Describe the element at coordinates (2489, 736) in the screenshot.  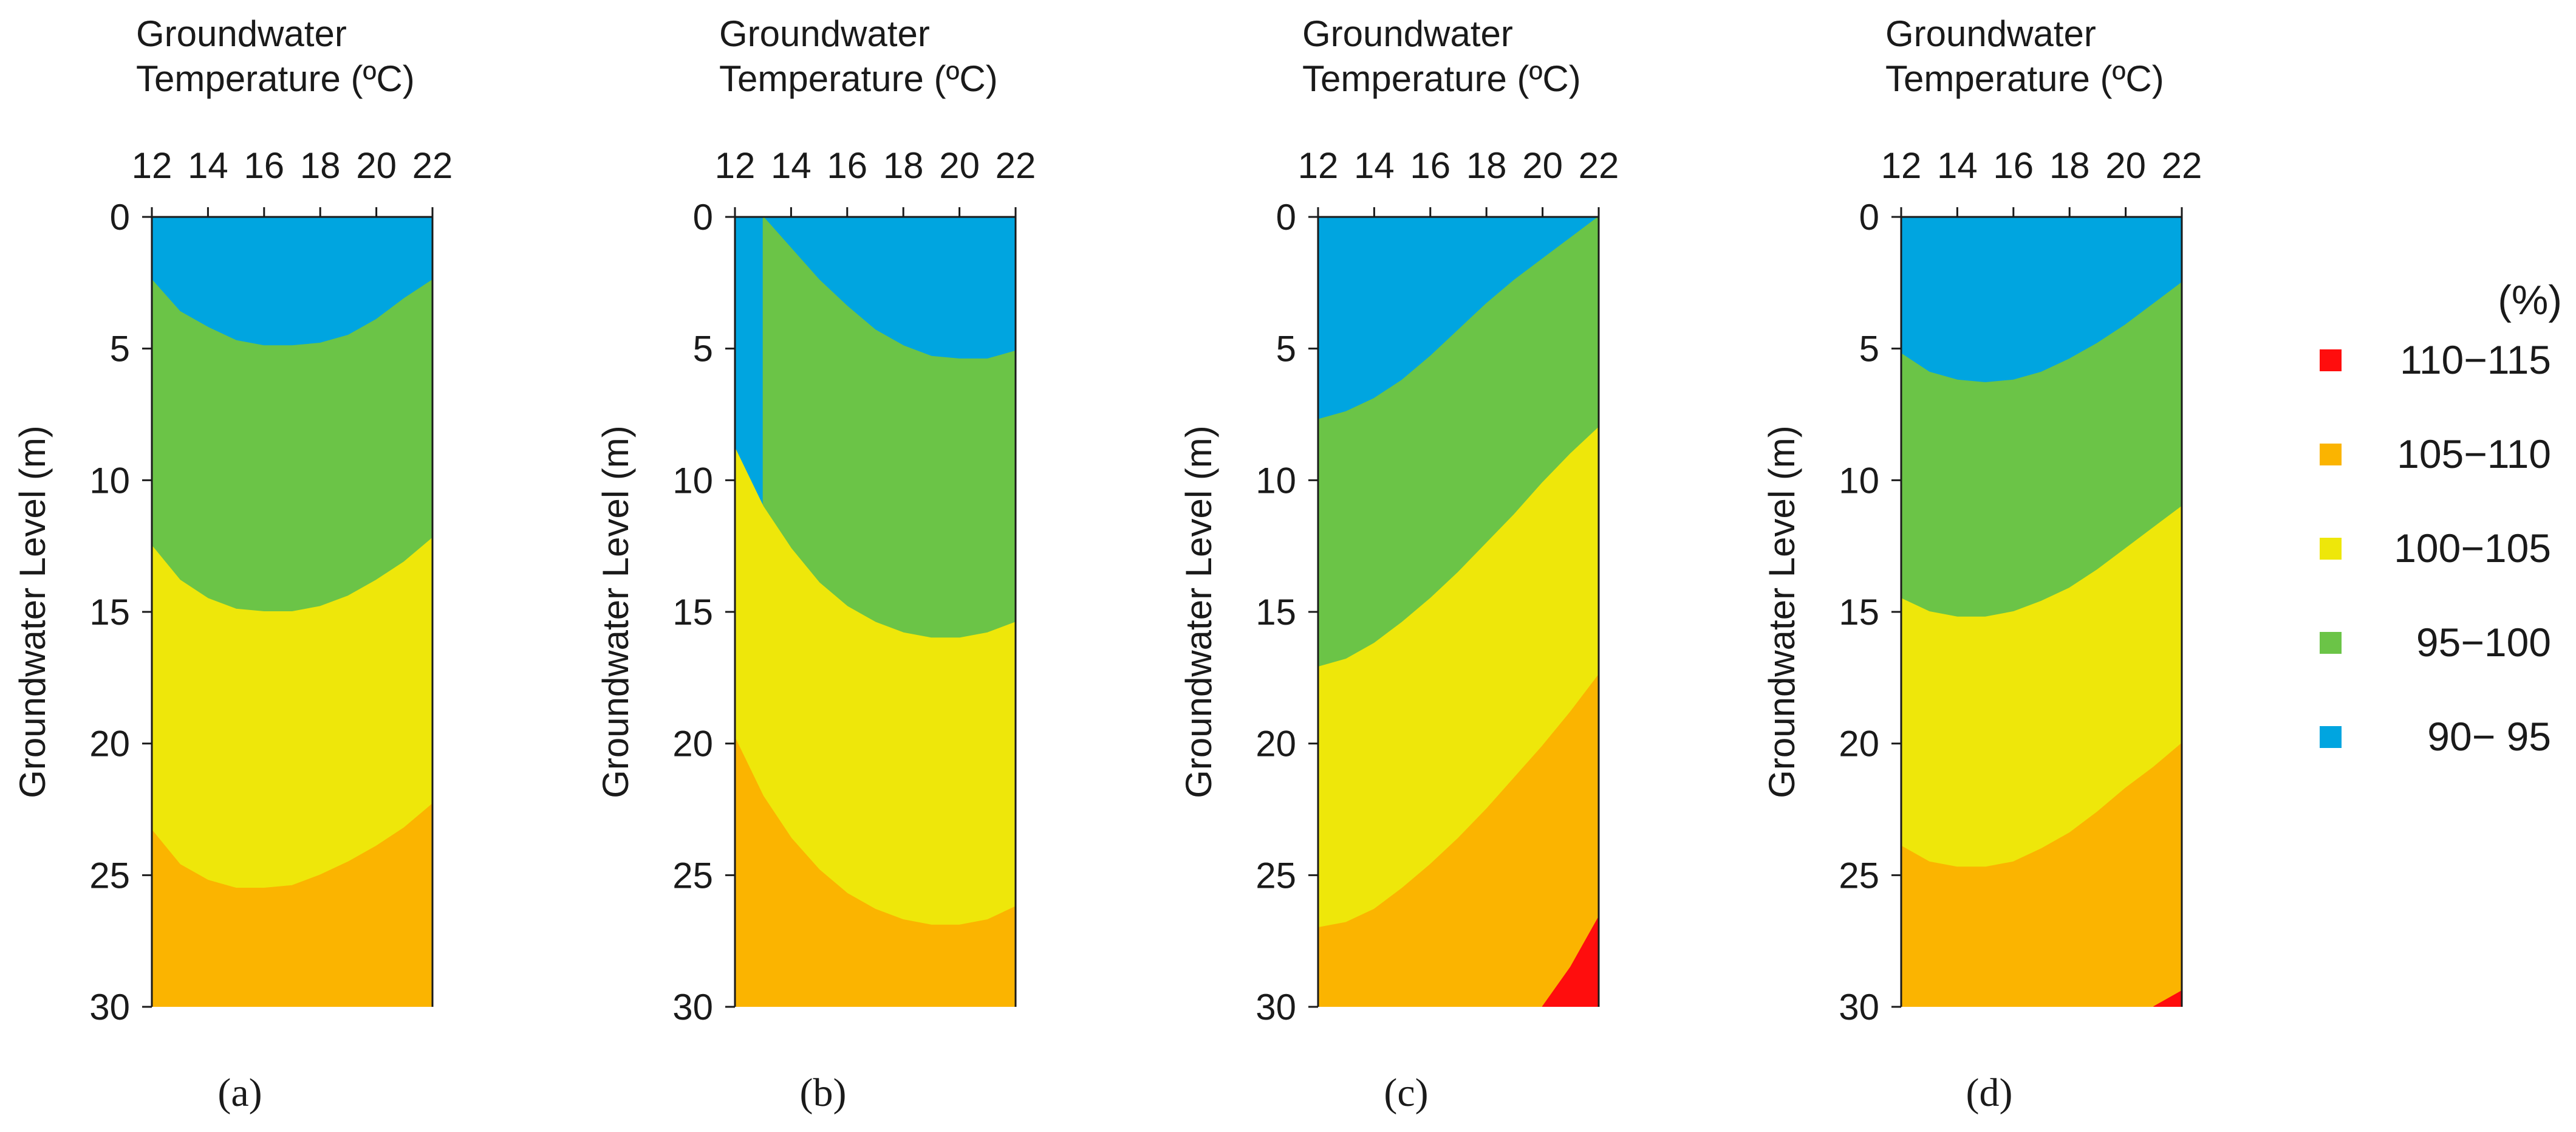
I see `legend-label: 90− 95` at that location.